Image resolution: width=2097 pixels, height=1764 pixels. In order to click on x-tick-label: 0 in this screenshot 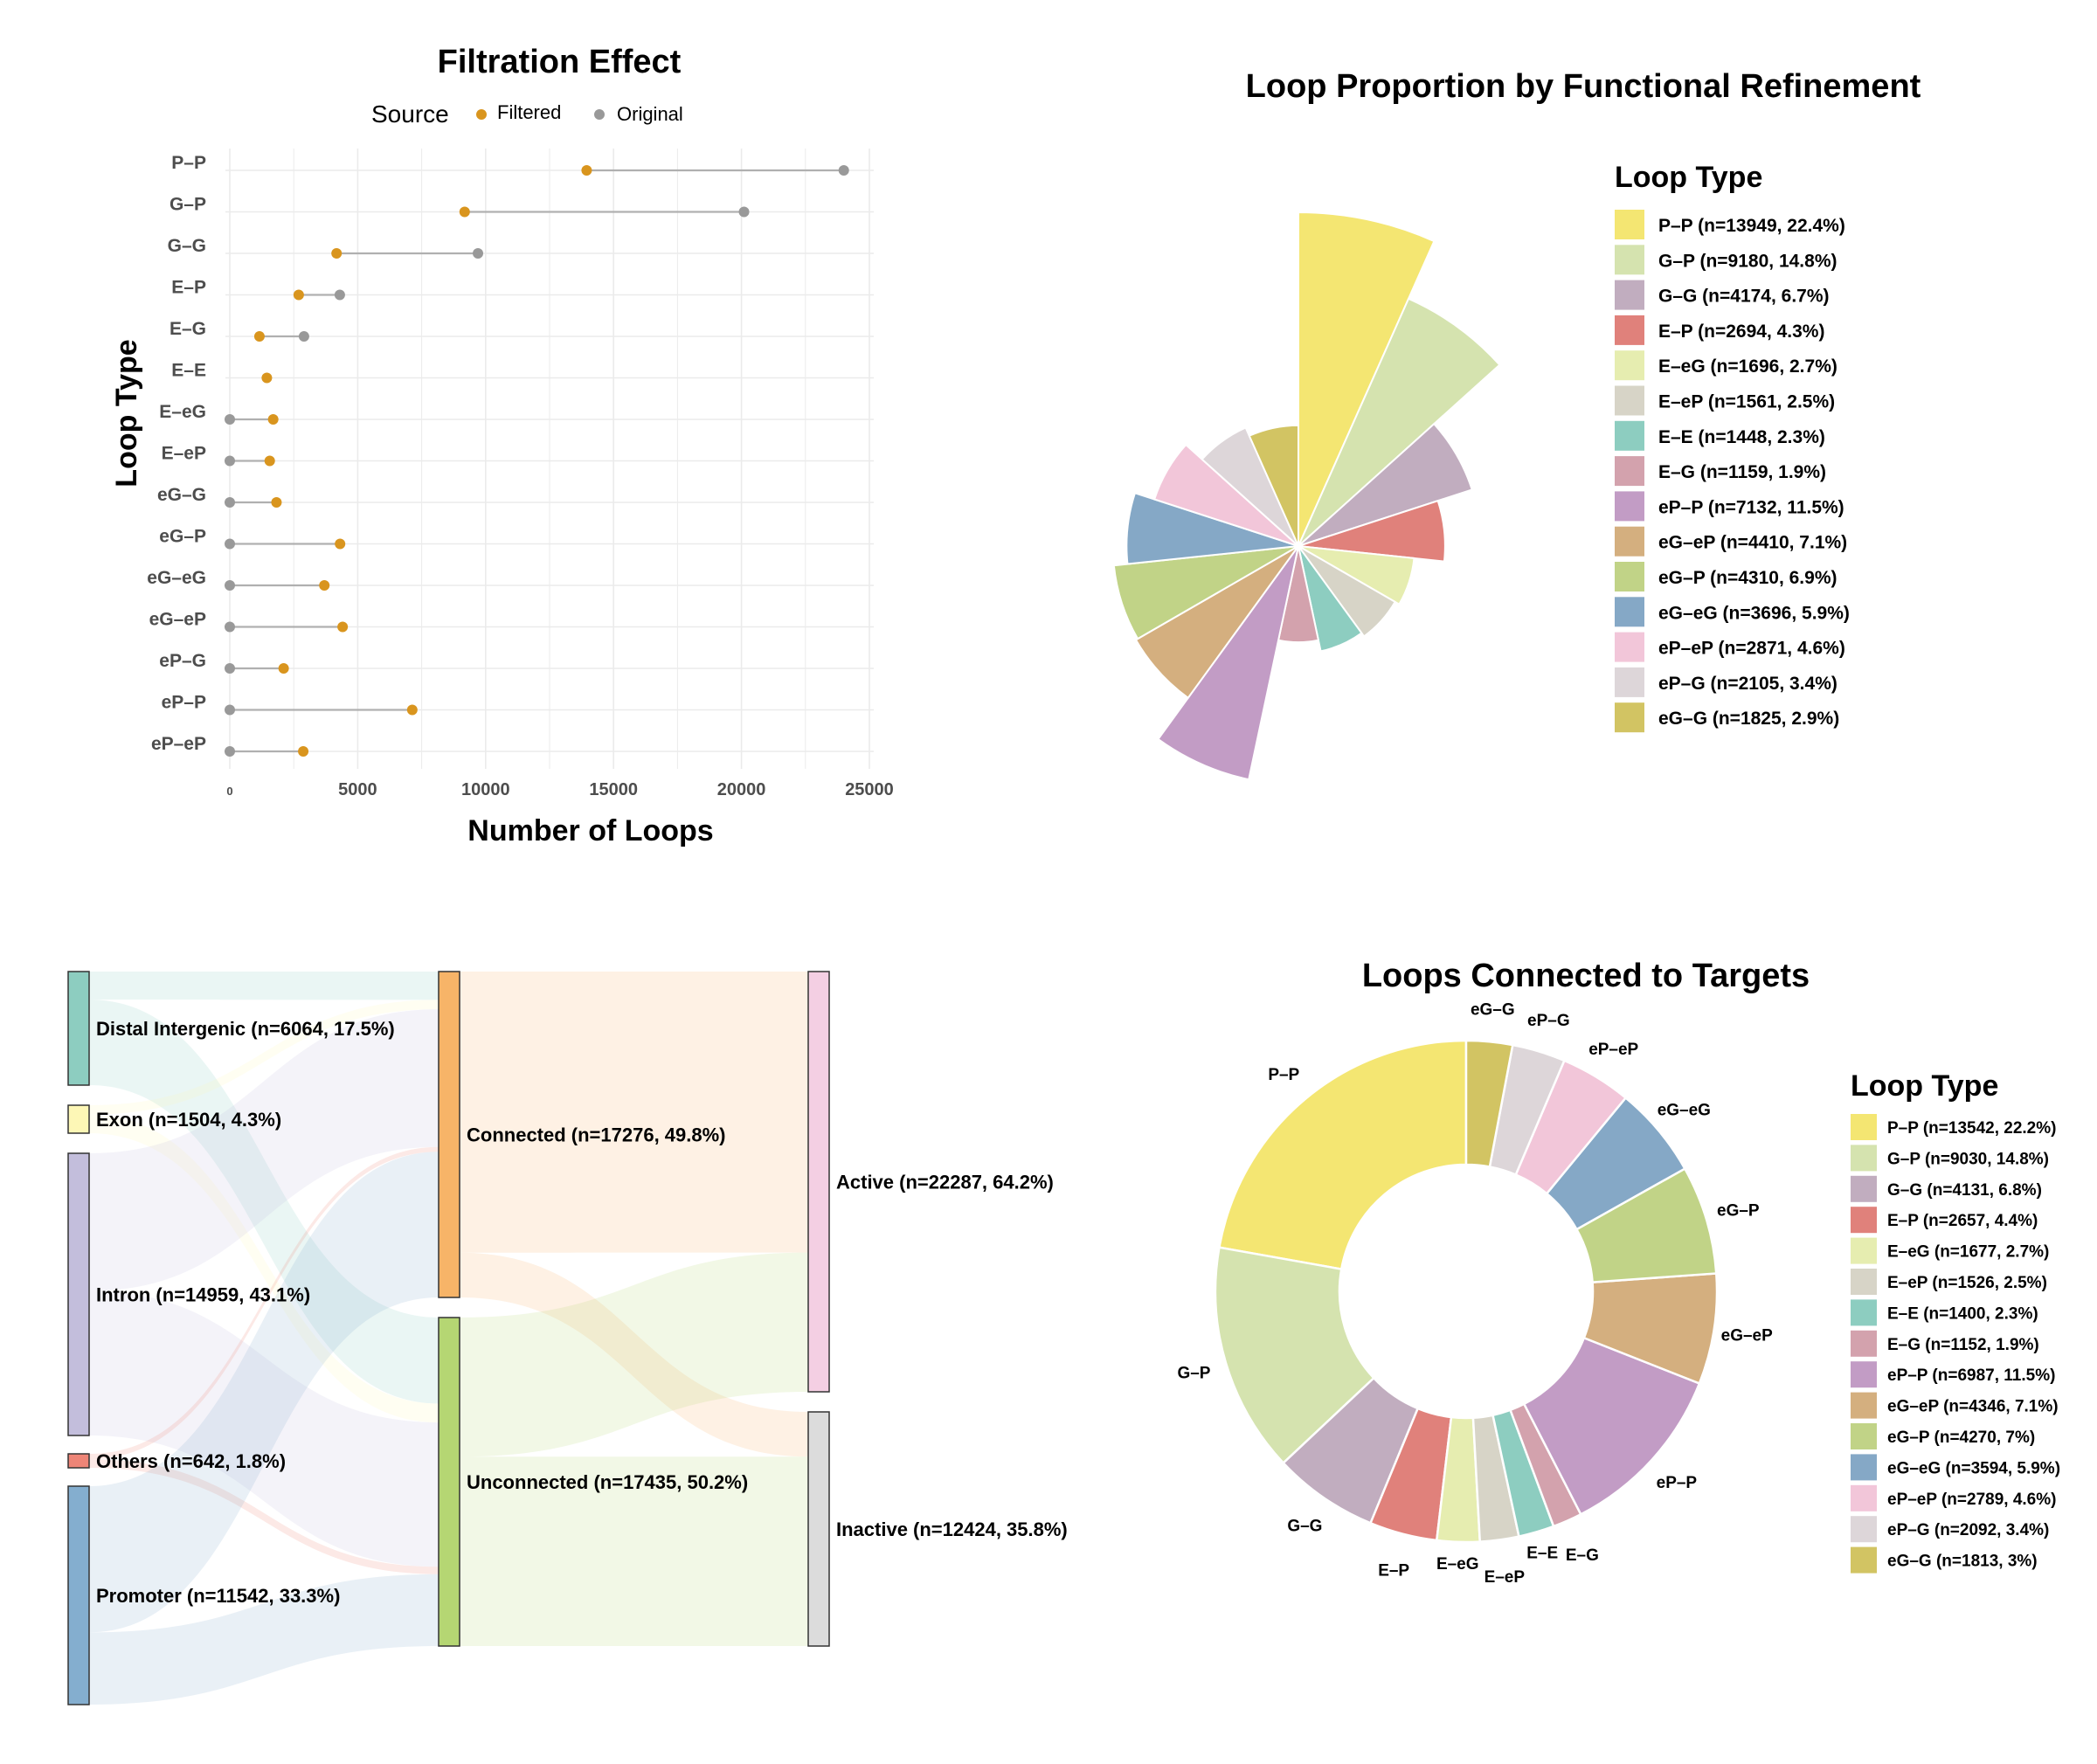, I will do `click(229, 791)`.